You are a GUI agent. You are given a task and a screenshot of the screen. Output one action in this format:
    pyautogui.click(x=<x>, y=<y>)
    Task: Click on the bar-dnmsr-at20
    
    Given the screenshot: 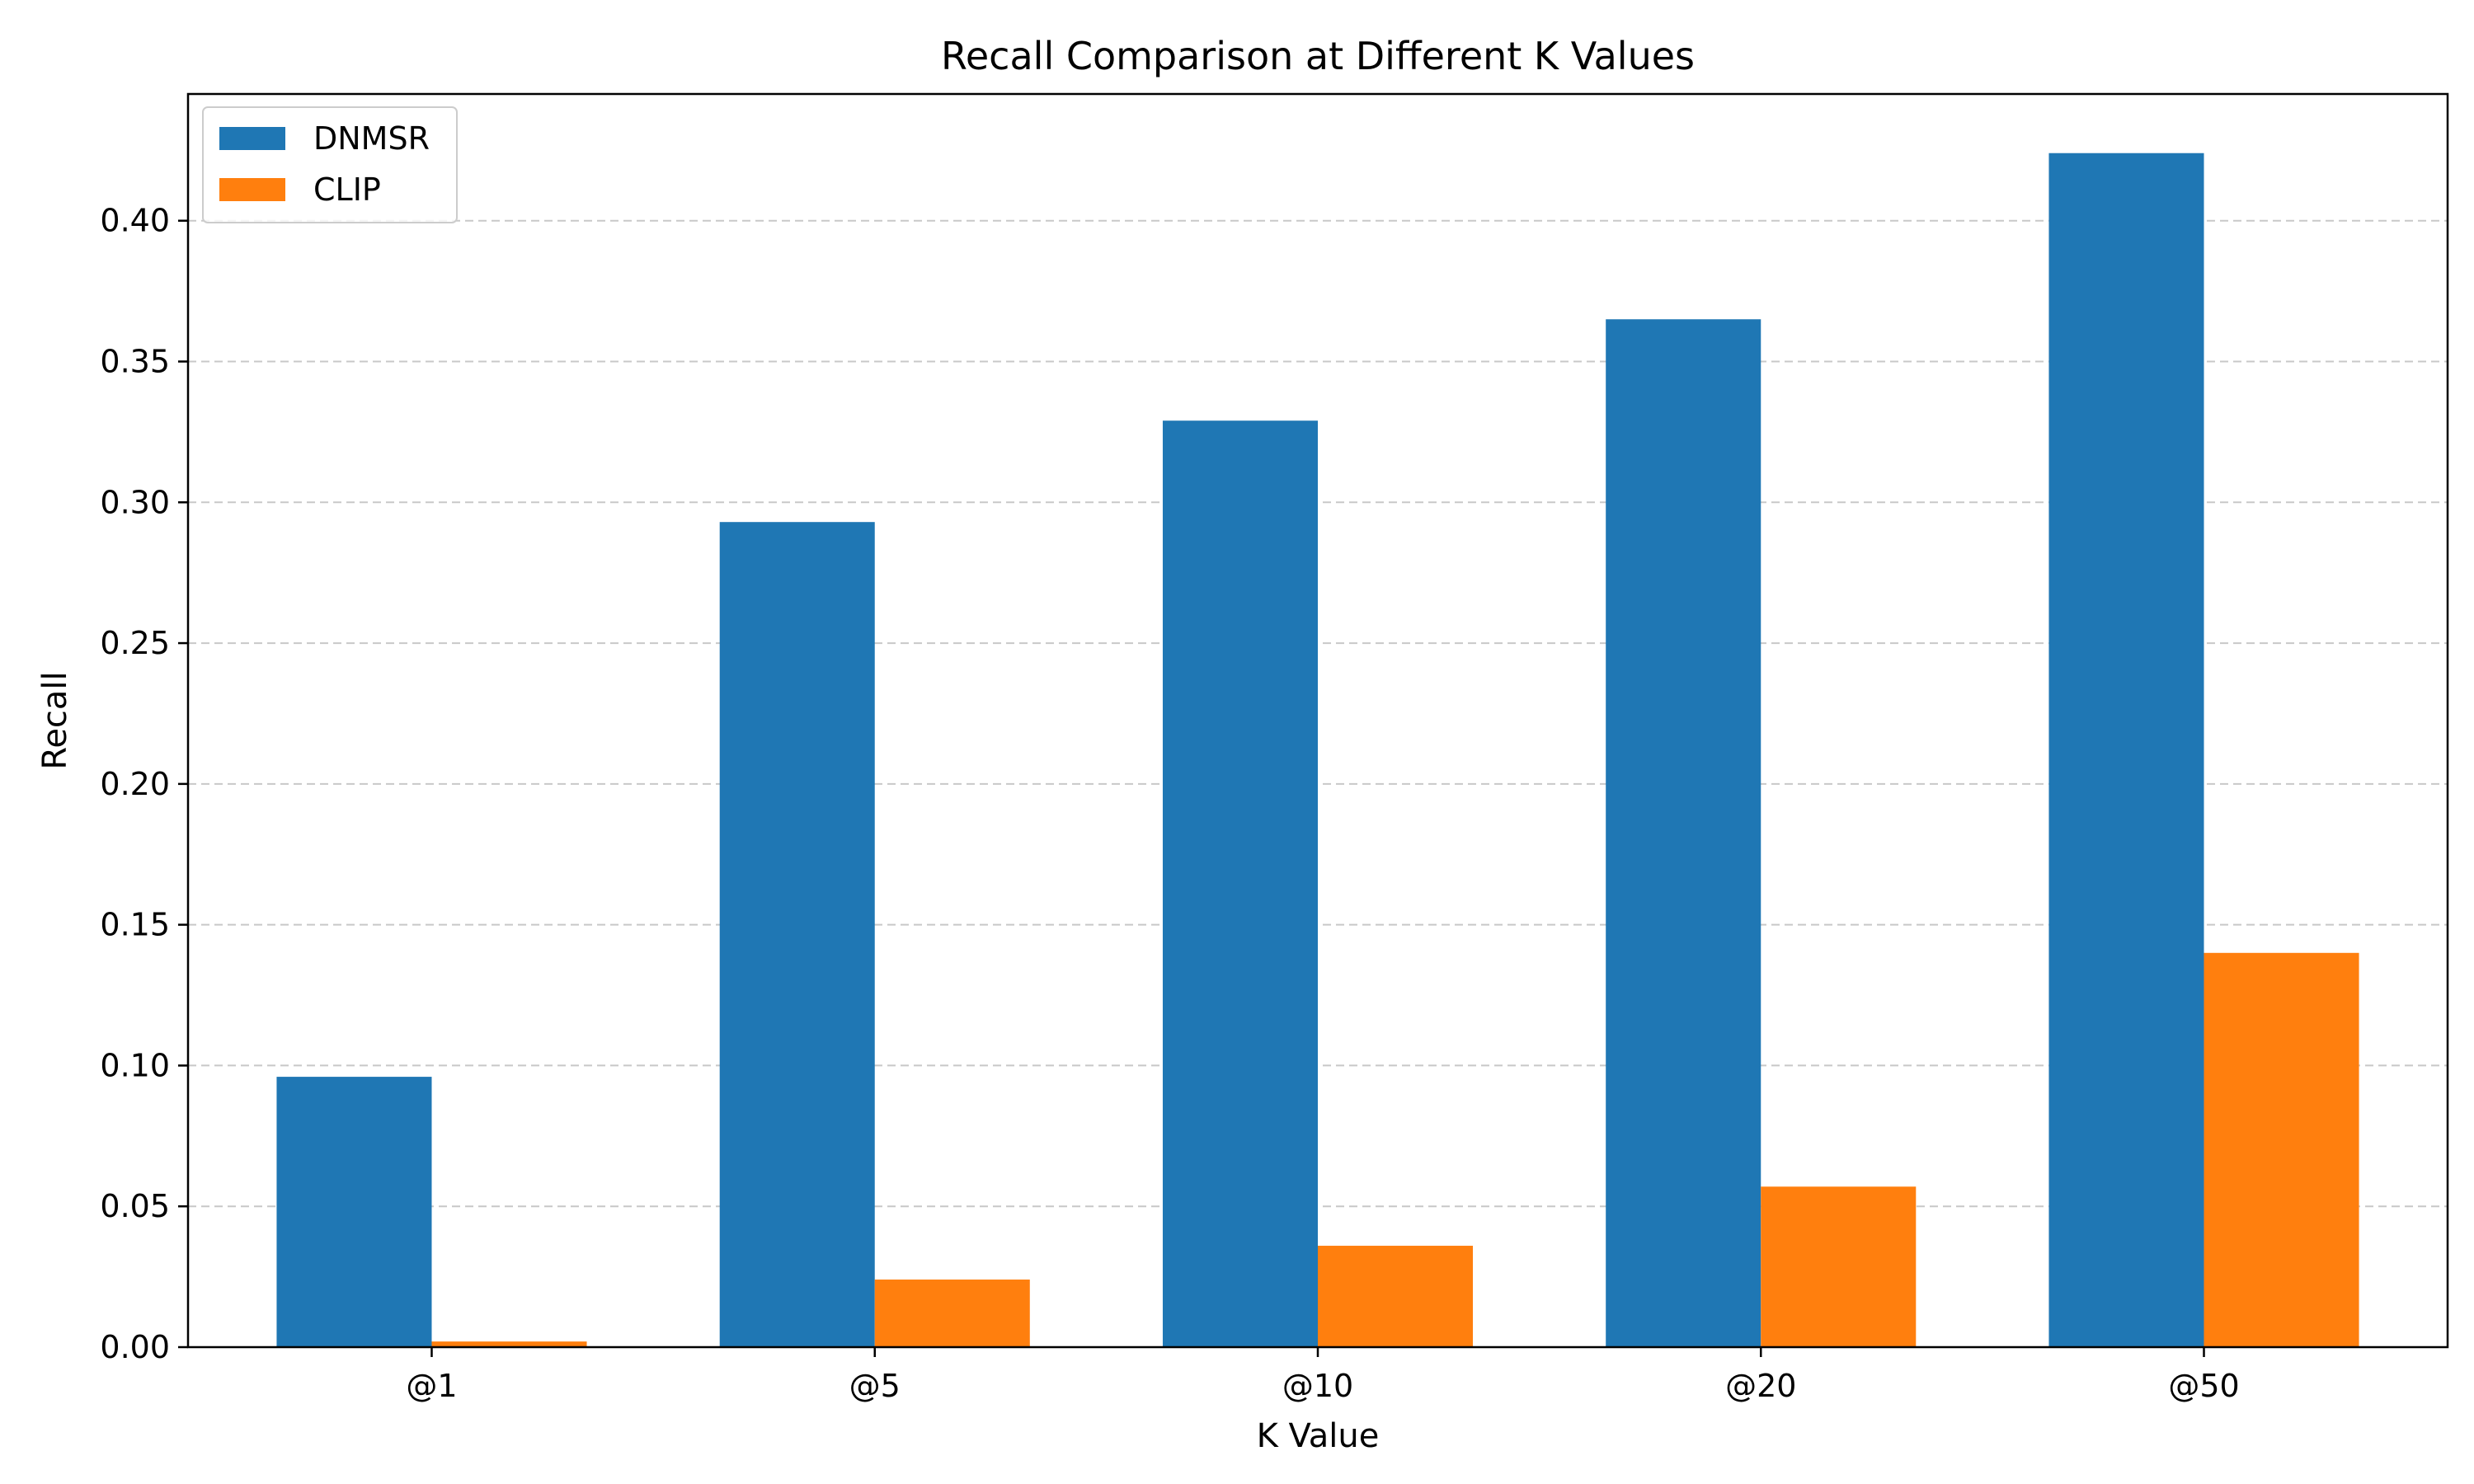 What is the action you would take?
    pyautogui.click(x=1683, y=833)
    